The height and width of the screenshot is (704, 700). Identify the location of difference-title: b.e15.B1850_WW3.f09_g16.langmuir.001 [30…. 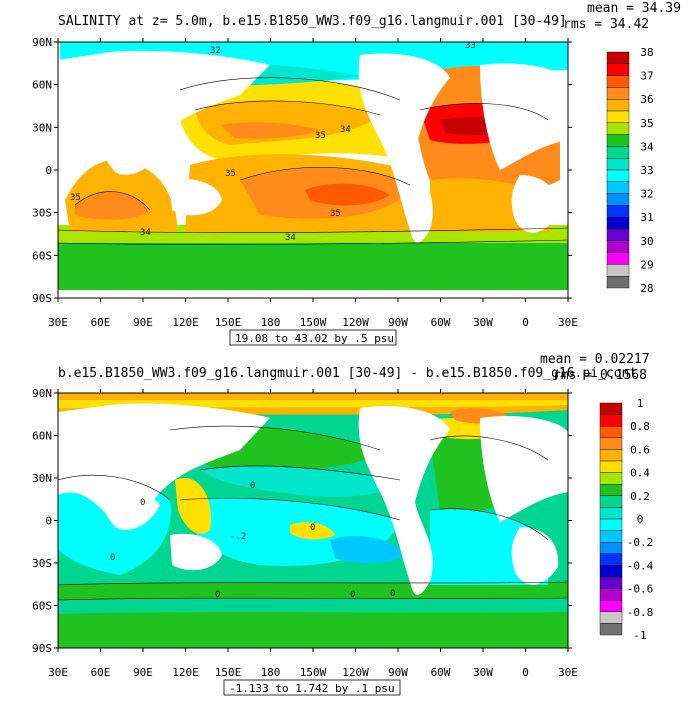
(347, 373).